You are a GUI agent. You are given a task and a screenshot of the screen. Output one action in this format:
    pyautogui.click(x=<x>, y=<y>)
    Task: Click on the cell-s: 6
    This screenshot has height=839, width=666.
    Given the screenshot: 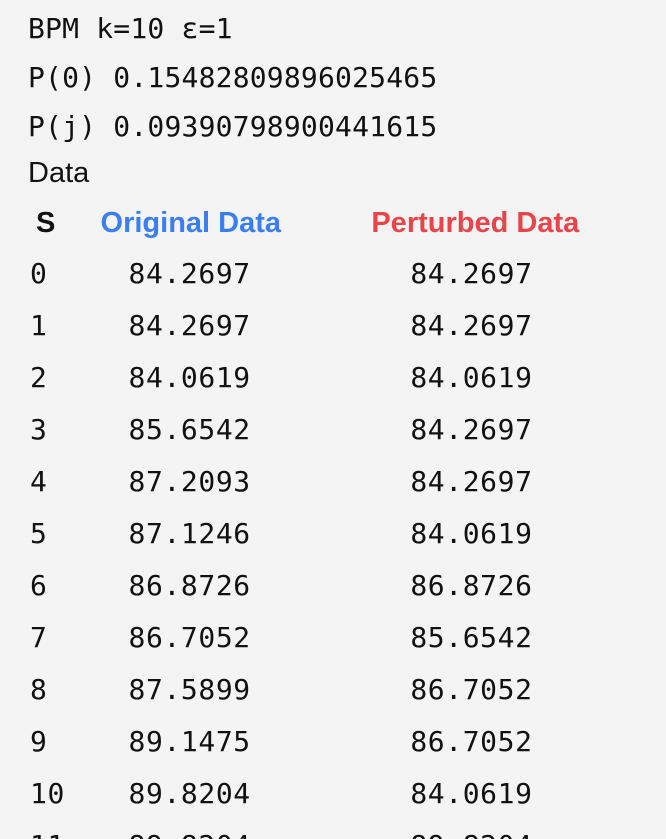 What is the action you would take?
    pyautogui.click(x=39, y=585)
    